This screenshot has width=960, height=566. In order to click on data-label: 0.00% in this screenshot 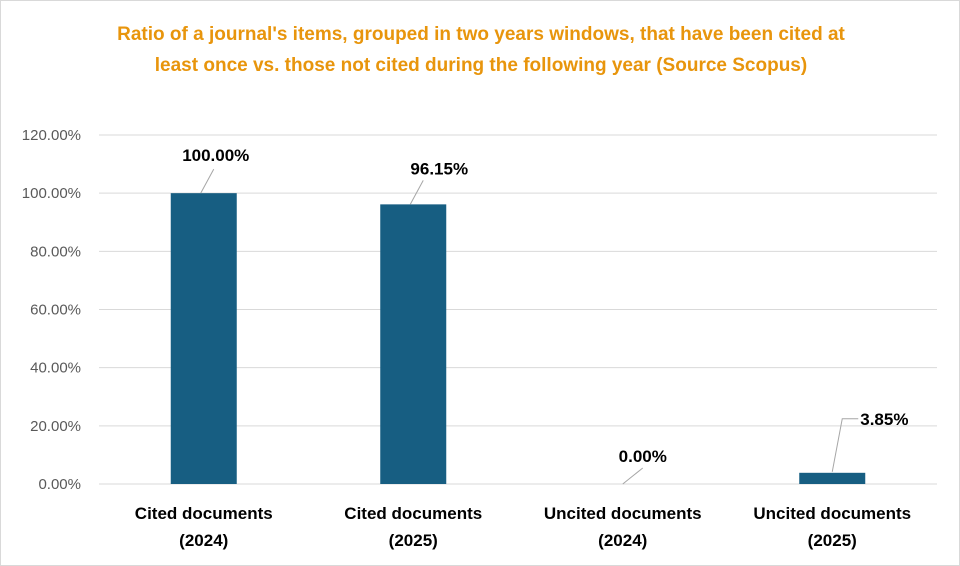, I will do `click(643, 456)`.